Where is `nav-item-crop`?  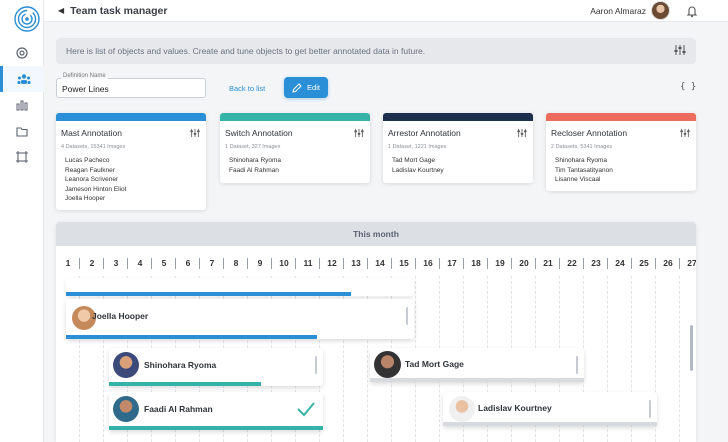
nav-item-crop is located at coordinates (22, 157).